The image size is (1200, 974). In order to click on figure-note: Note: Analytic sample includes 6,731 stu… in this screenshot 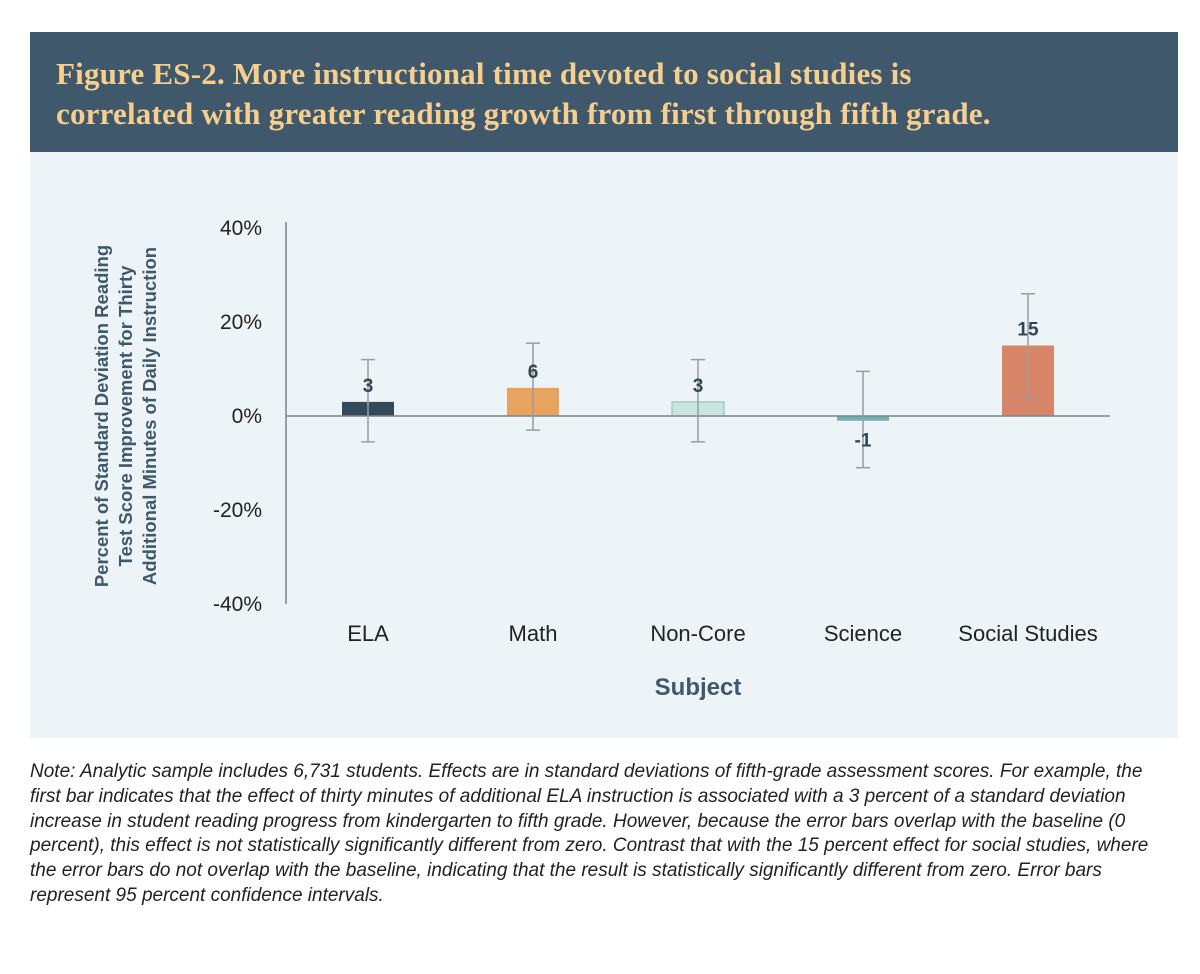, I will do `click(589, 833)`.